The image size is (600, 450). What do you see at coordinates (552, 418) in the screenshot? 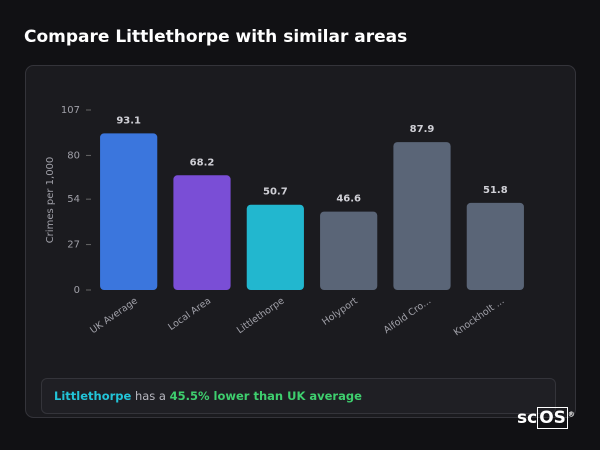
I see `logo-boxed: OS` at bounding box center [552, 418].